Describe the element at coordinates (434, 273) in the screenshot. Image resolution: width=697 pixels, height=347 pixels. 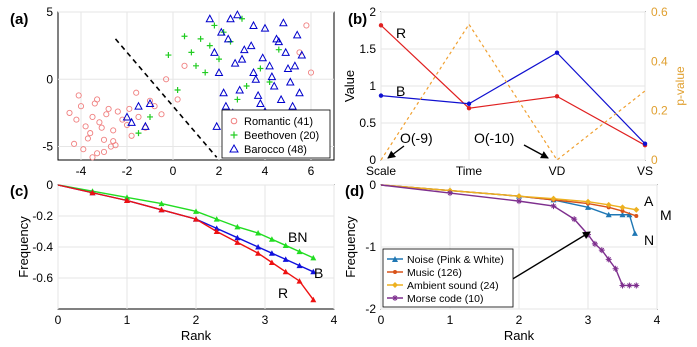
I see `legend-music-label: Music (126)` at that location.